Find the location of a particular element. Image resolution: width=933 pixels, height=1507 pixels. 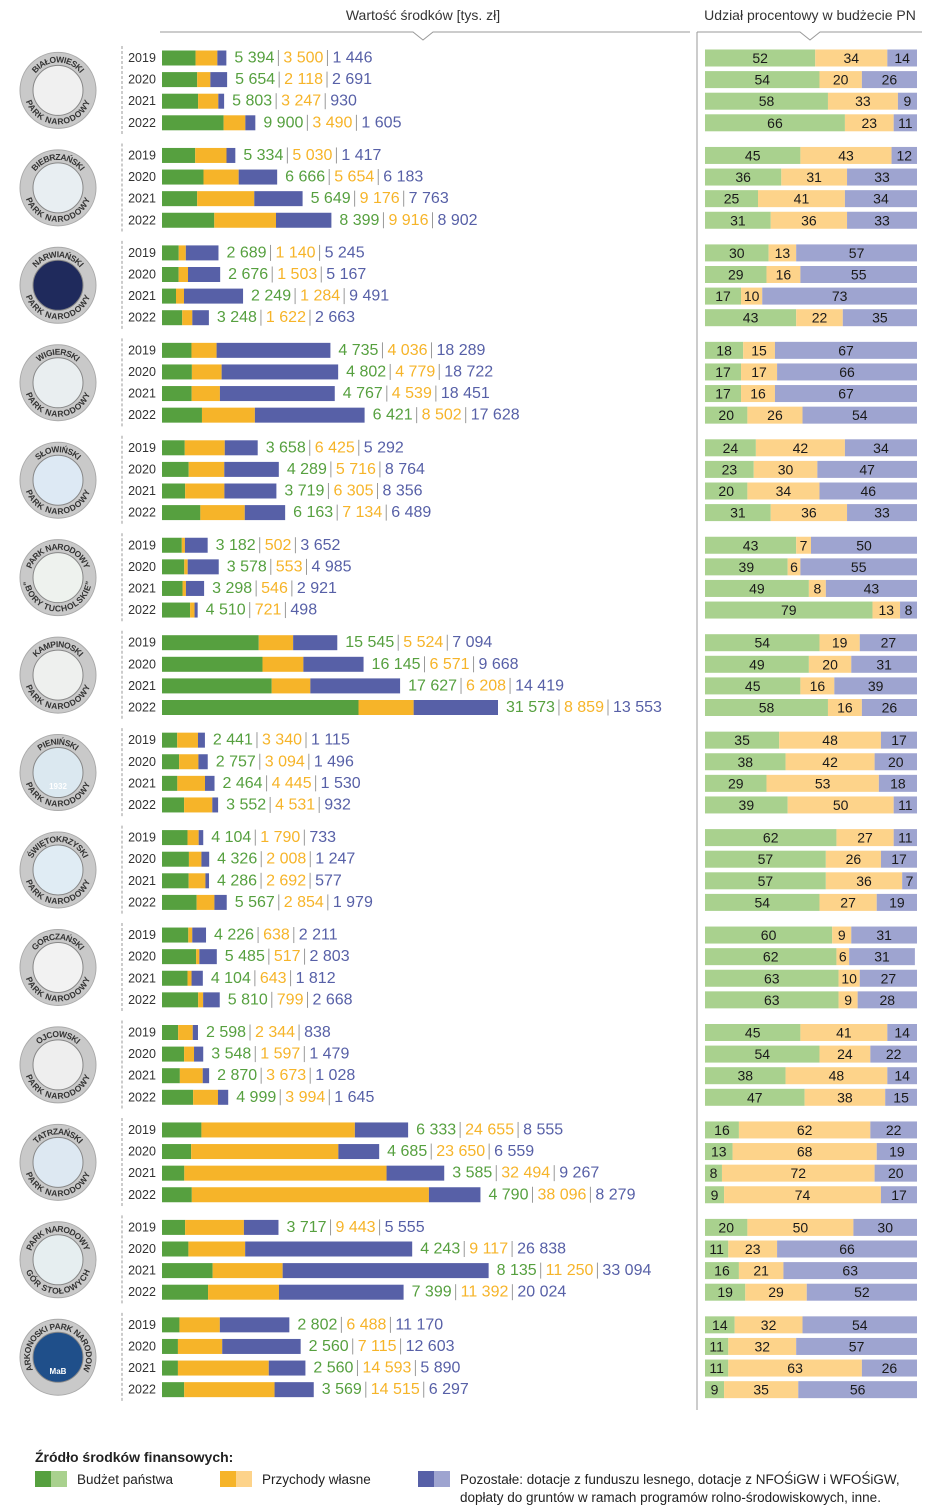

share-label: 7 is located at coordinates (910, 881).